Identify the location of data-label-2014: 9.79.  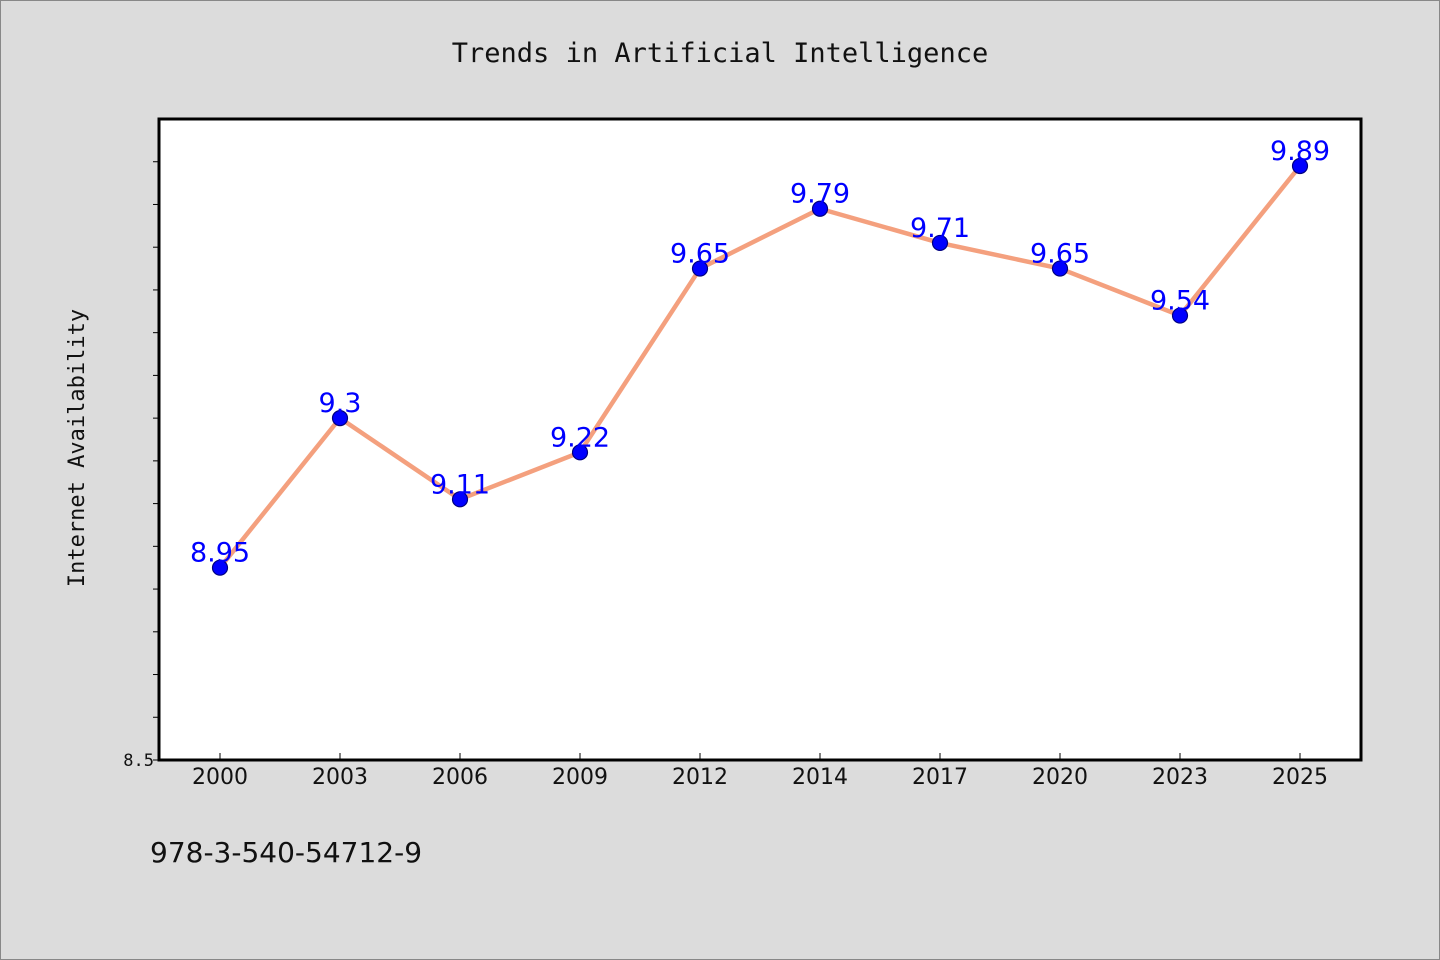
(820, 194).